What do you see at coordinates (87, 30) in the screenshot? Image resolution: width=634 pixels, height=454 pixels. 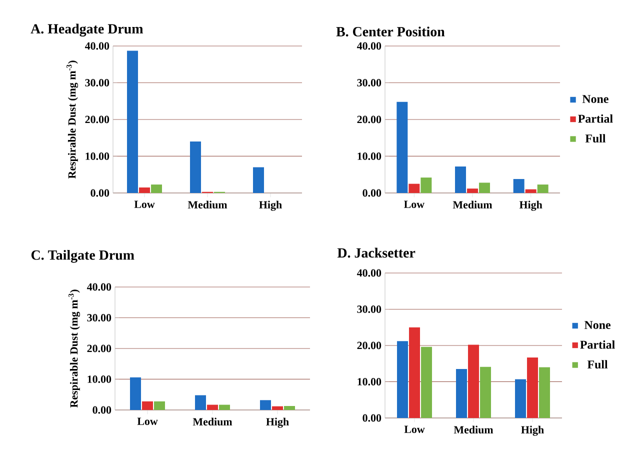 I see `chart-title: A. Headgate Drum` at bounding box center [87, 30].